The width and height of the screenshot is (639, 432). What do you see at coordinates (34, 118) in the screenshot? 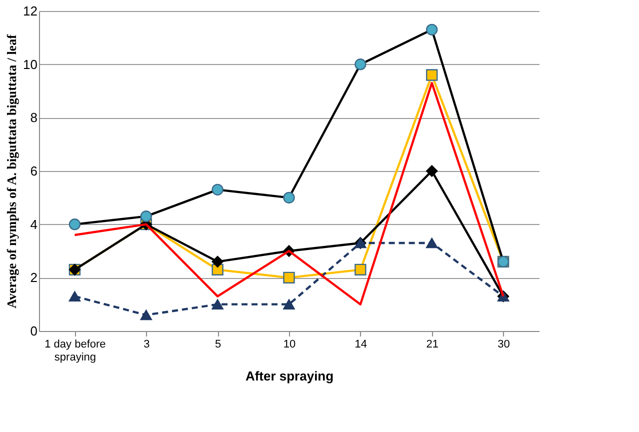
I see `y-tick-label: 8` at bounding box center [34, 118].